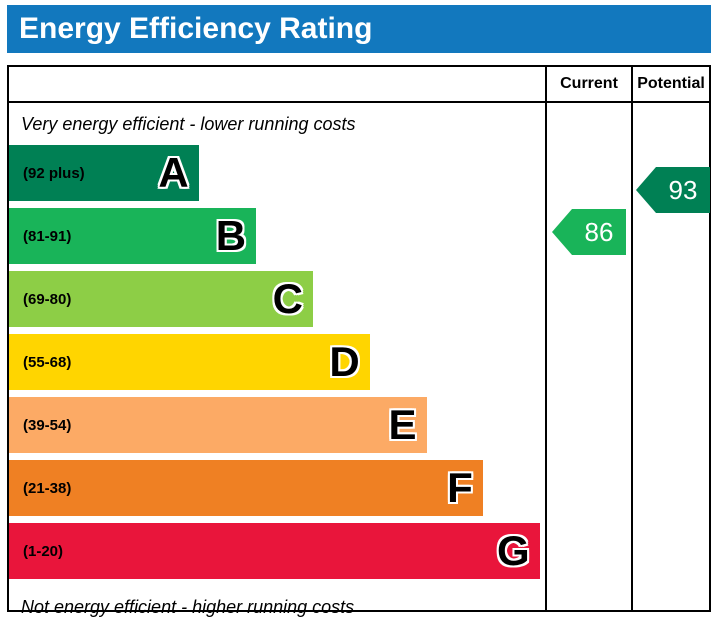 The width and height of the screenshot is (718, 628). I want to click on band-bar: (92 plus) A, so click(104, 173).